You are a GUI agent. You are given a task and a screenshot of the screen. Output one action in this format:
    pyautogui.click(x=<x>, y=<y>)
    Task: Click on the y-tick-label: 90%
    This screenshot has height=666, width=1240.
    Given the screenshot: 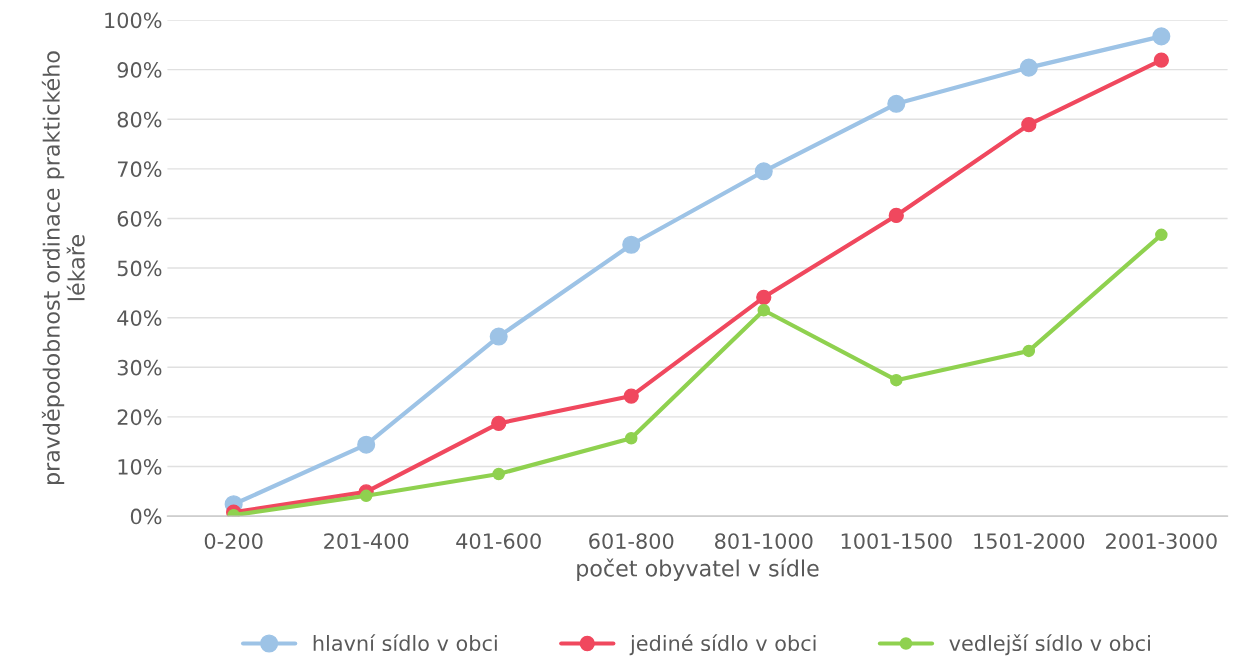 What is the action you would take?
    pyautogui.click(x=139, y=70)
    